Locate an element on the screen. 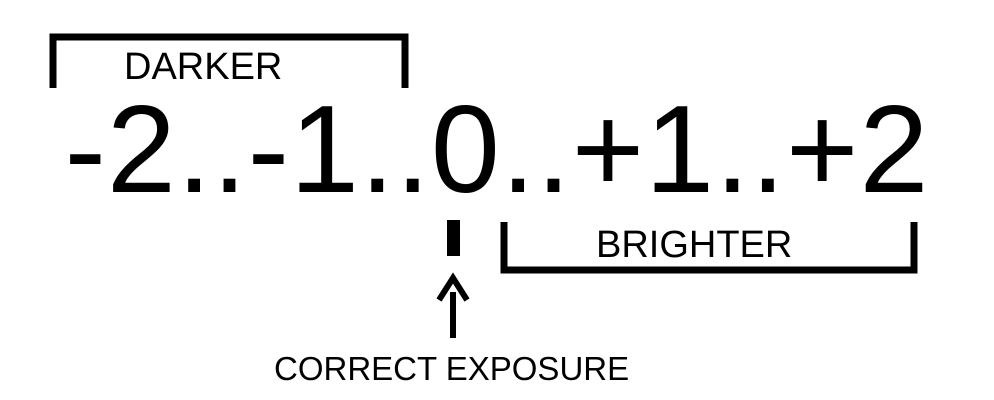 Image resolution: width=994 pixels, height=400 pixels. brighter-bracket is located at coordinates (709, 248).